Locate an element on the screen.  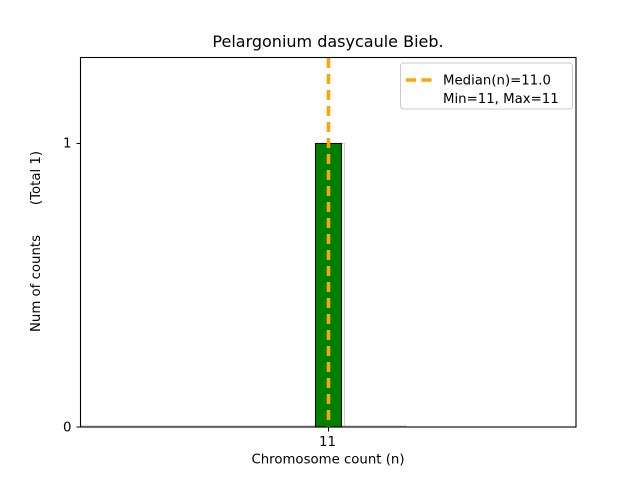
legend-minmax-label: Min=11, Max=11 is located at coordinates (501, 99).